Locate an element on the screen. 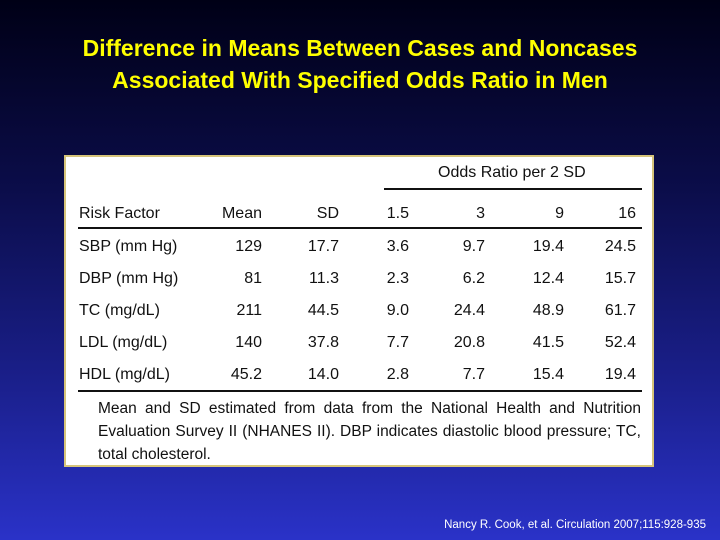 This screenshot has height=540, width=720. value-cell: 11.3 is located at coordinates (324, 278).